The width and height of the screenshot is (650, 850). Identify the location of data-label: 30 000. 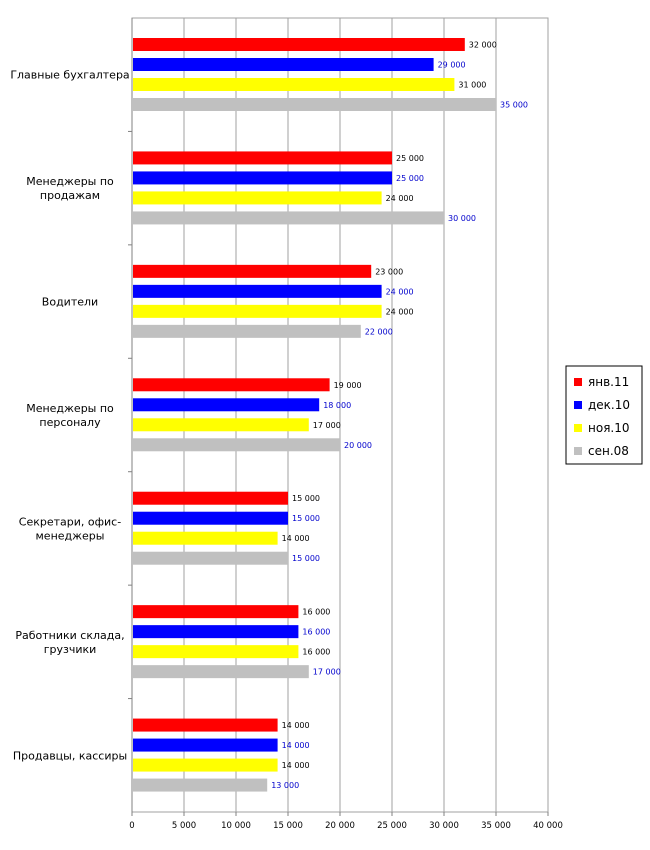
(462, 218).